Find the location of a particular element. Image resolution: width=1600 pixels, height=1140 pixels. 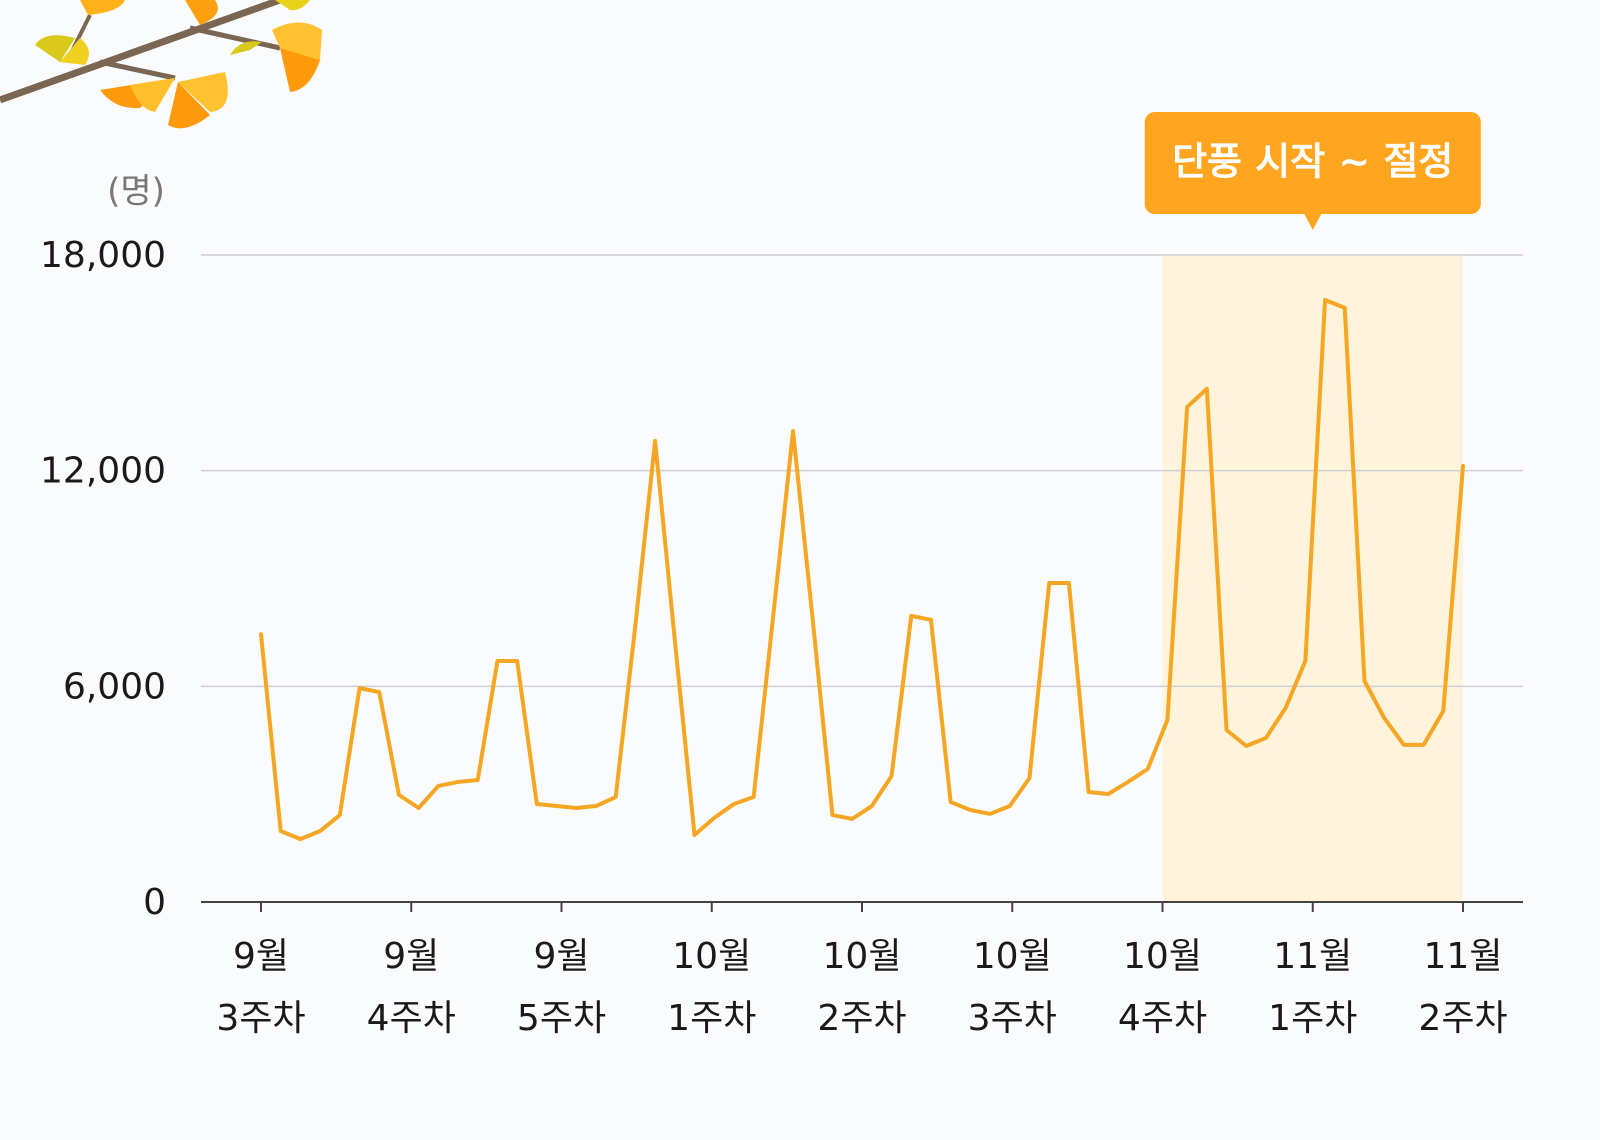

highlight-callout is located at coordinates (1312, 163).